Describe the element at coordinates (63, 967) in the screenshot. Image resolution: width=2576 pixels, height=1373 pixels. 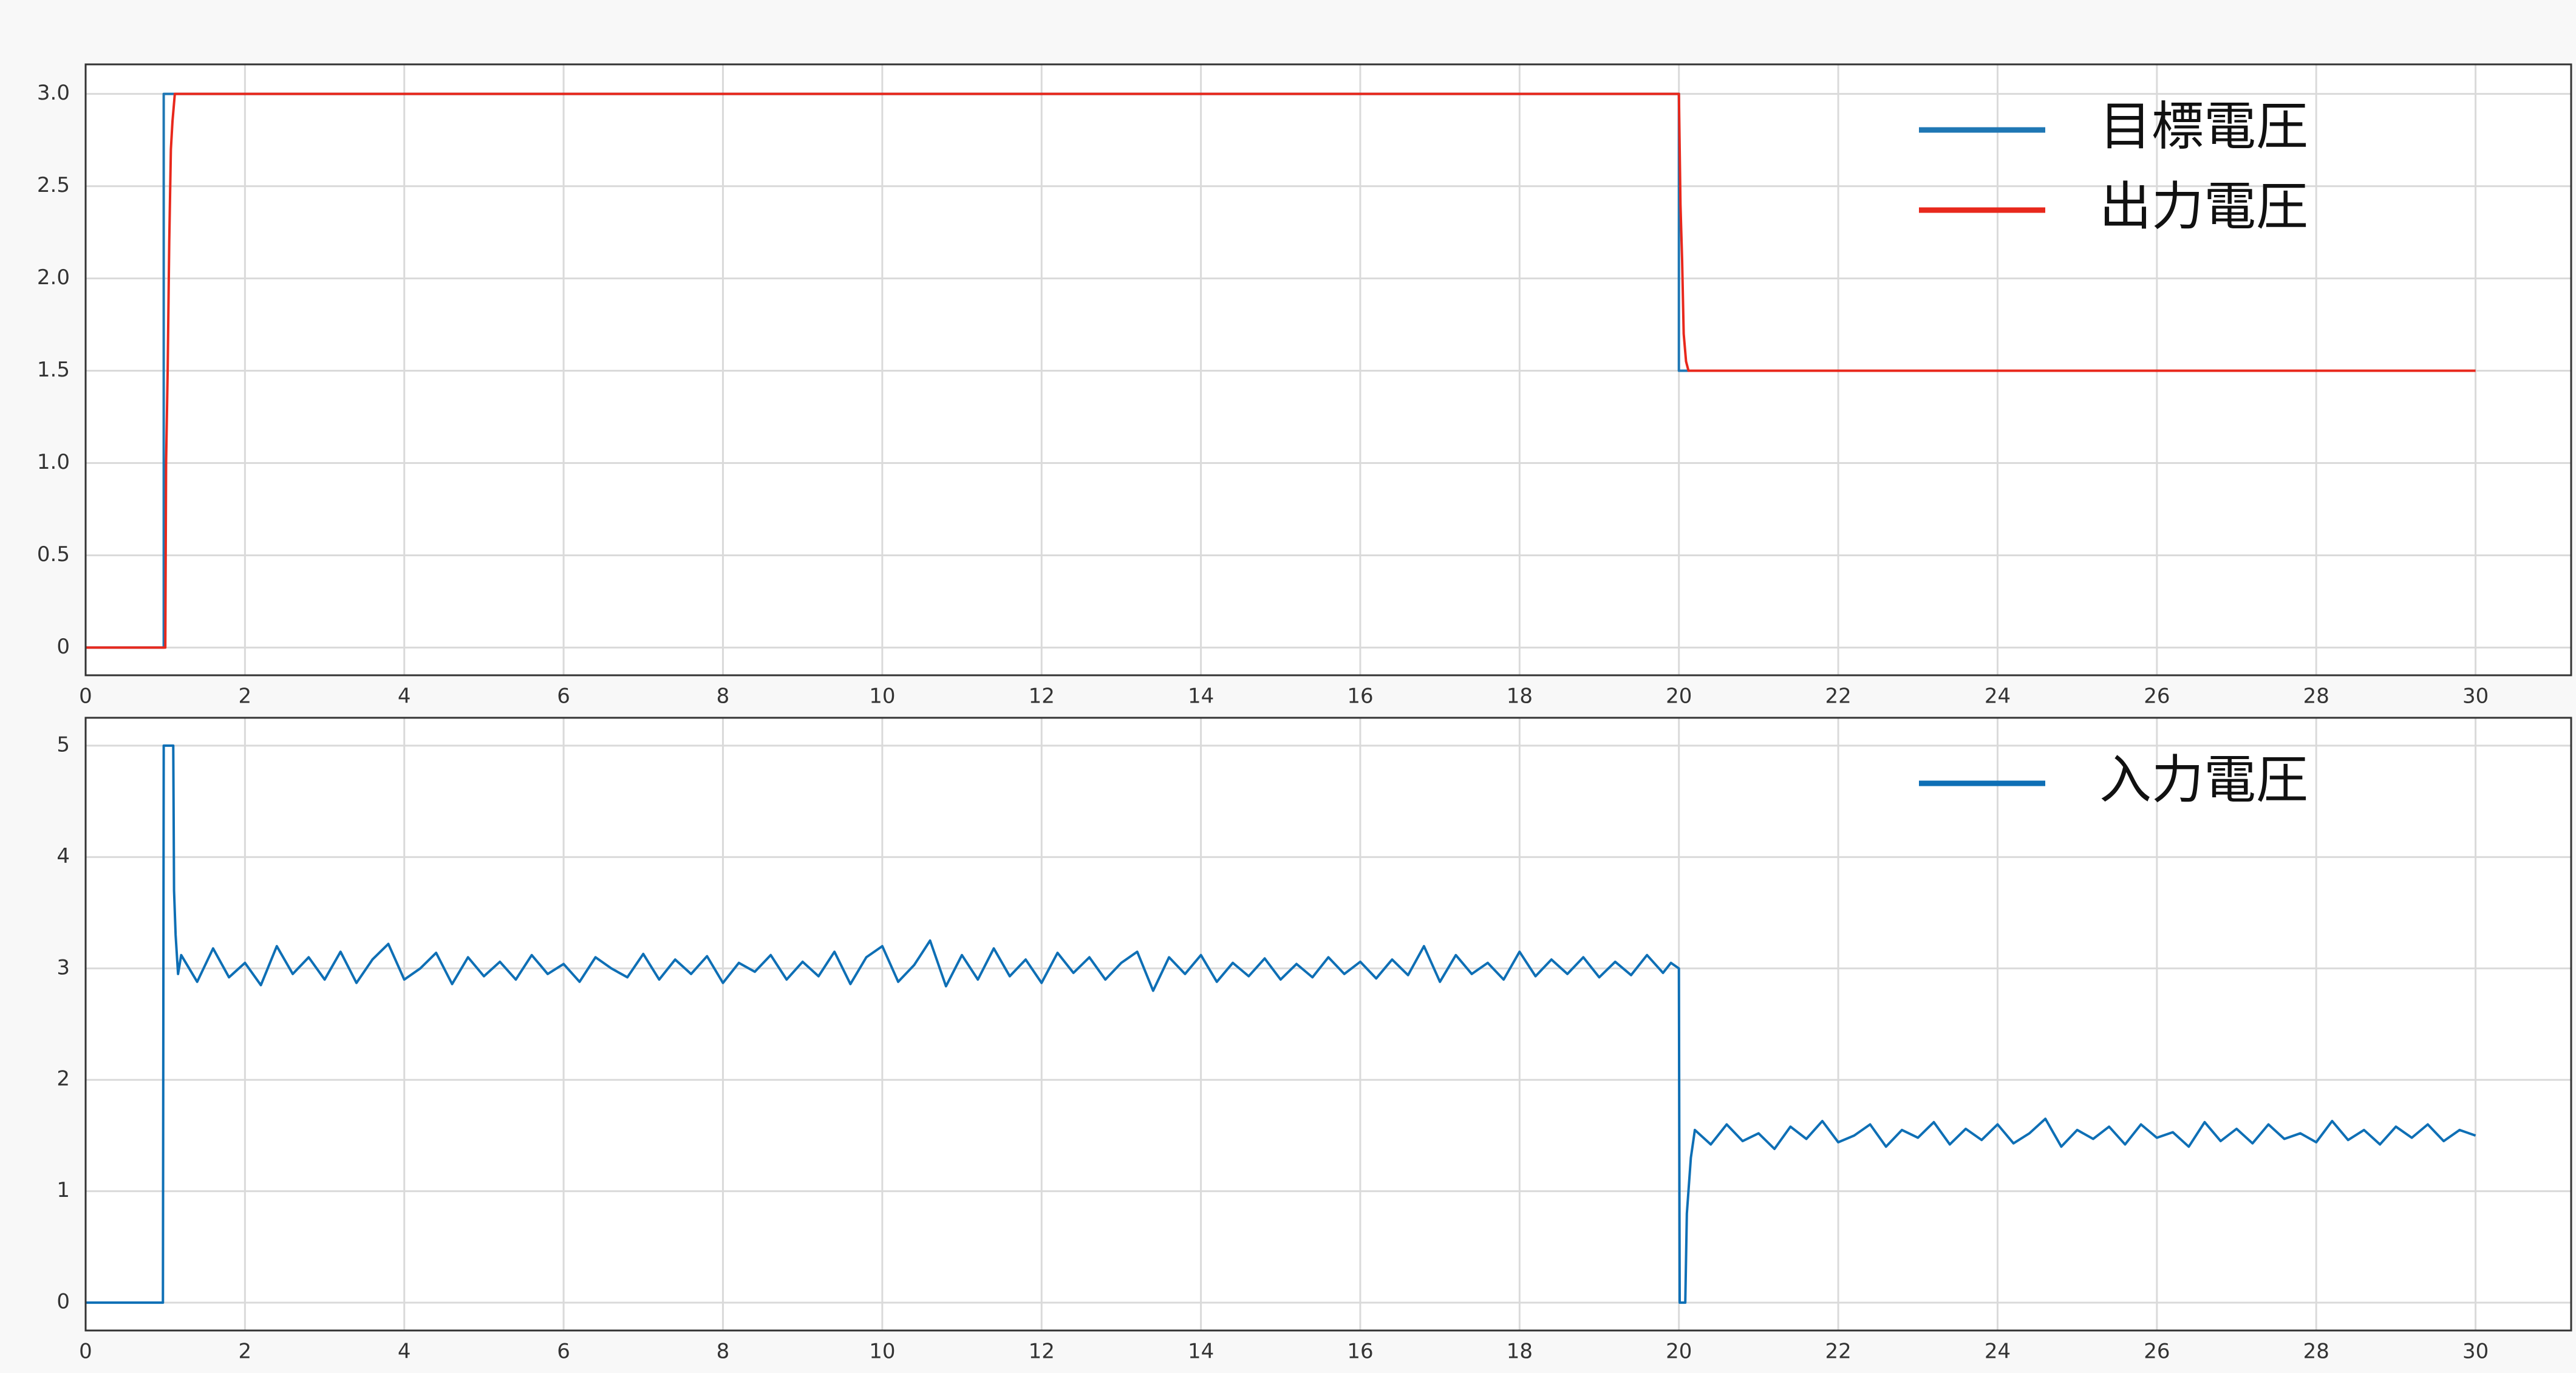
I see `y-tick-label: 3` at that location.